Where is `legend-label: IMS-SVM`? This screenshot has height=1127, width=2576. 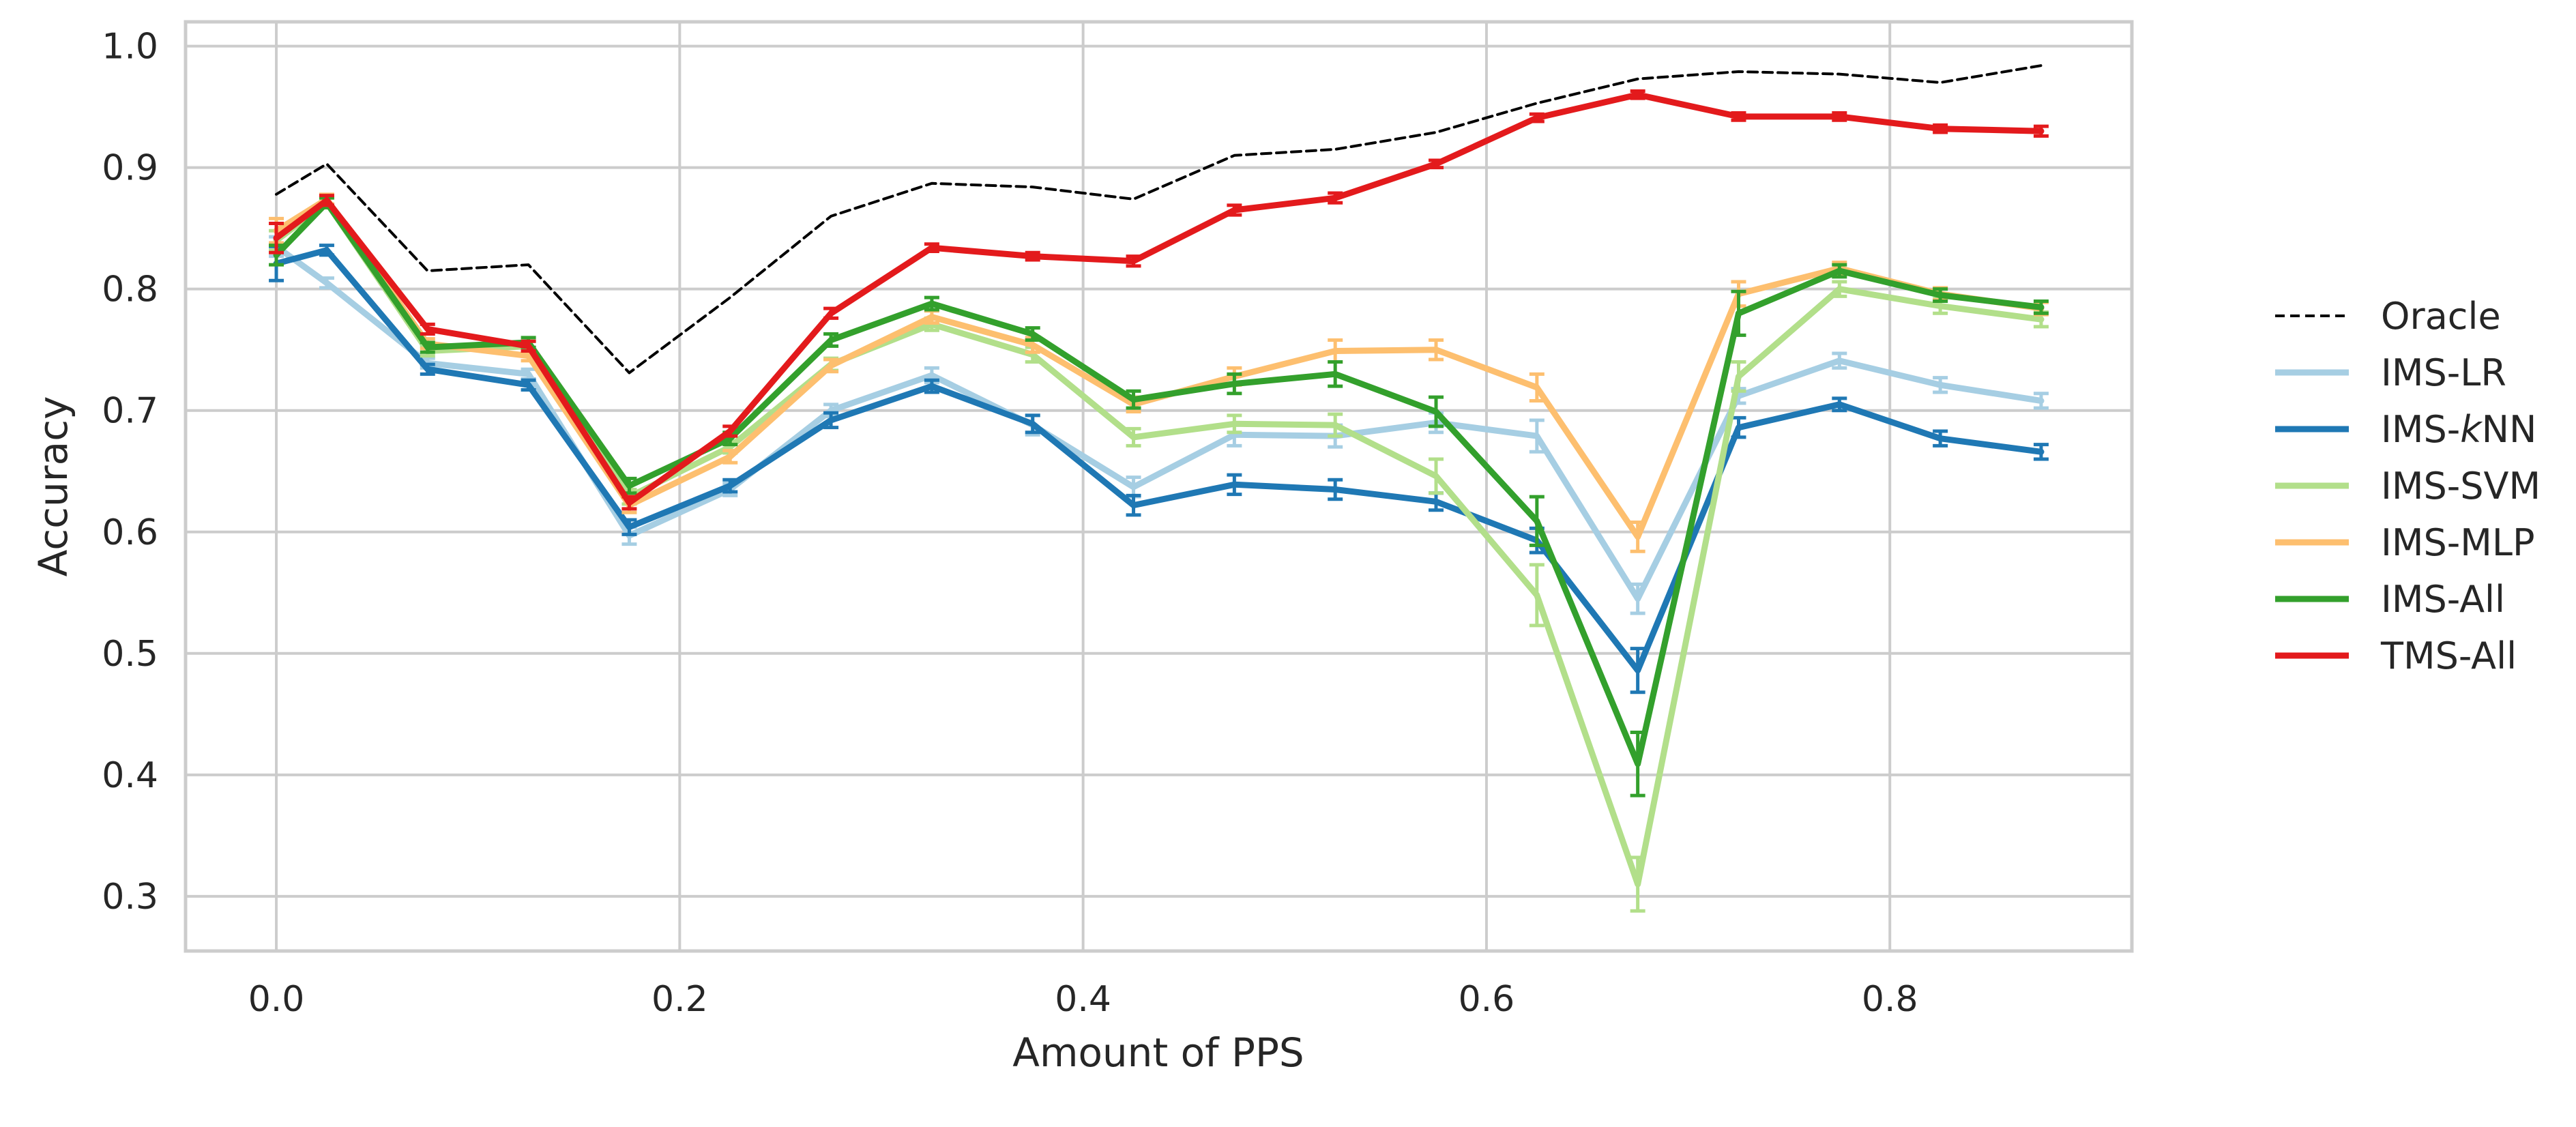
legend-label: IMS-SVM is located at coordinates (2461, 486).